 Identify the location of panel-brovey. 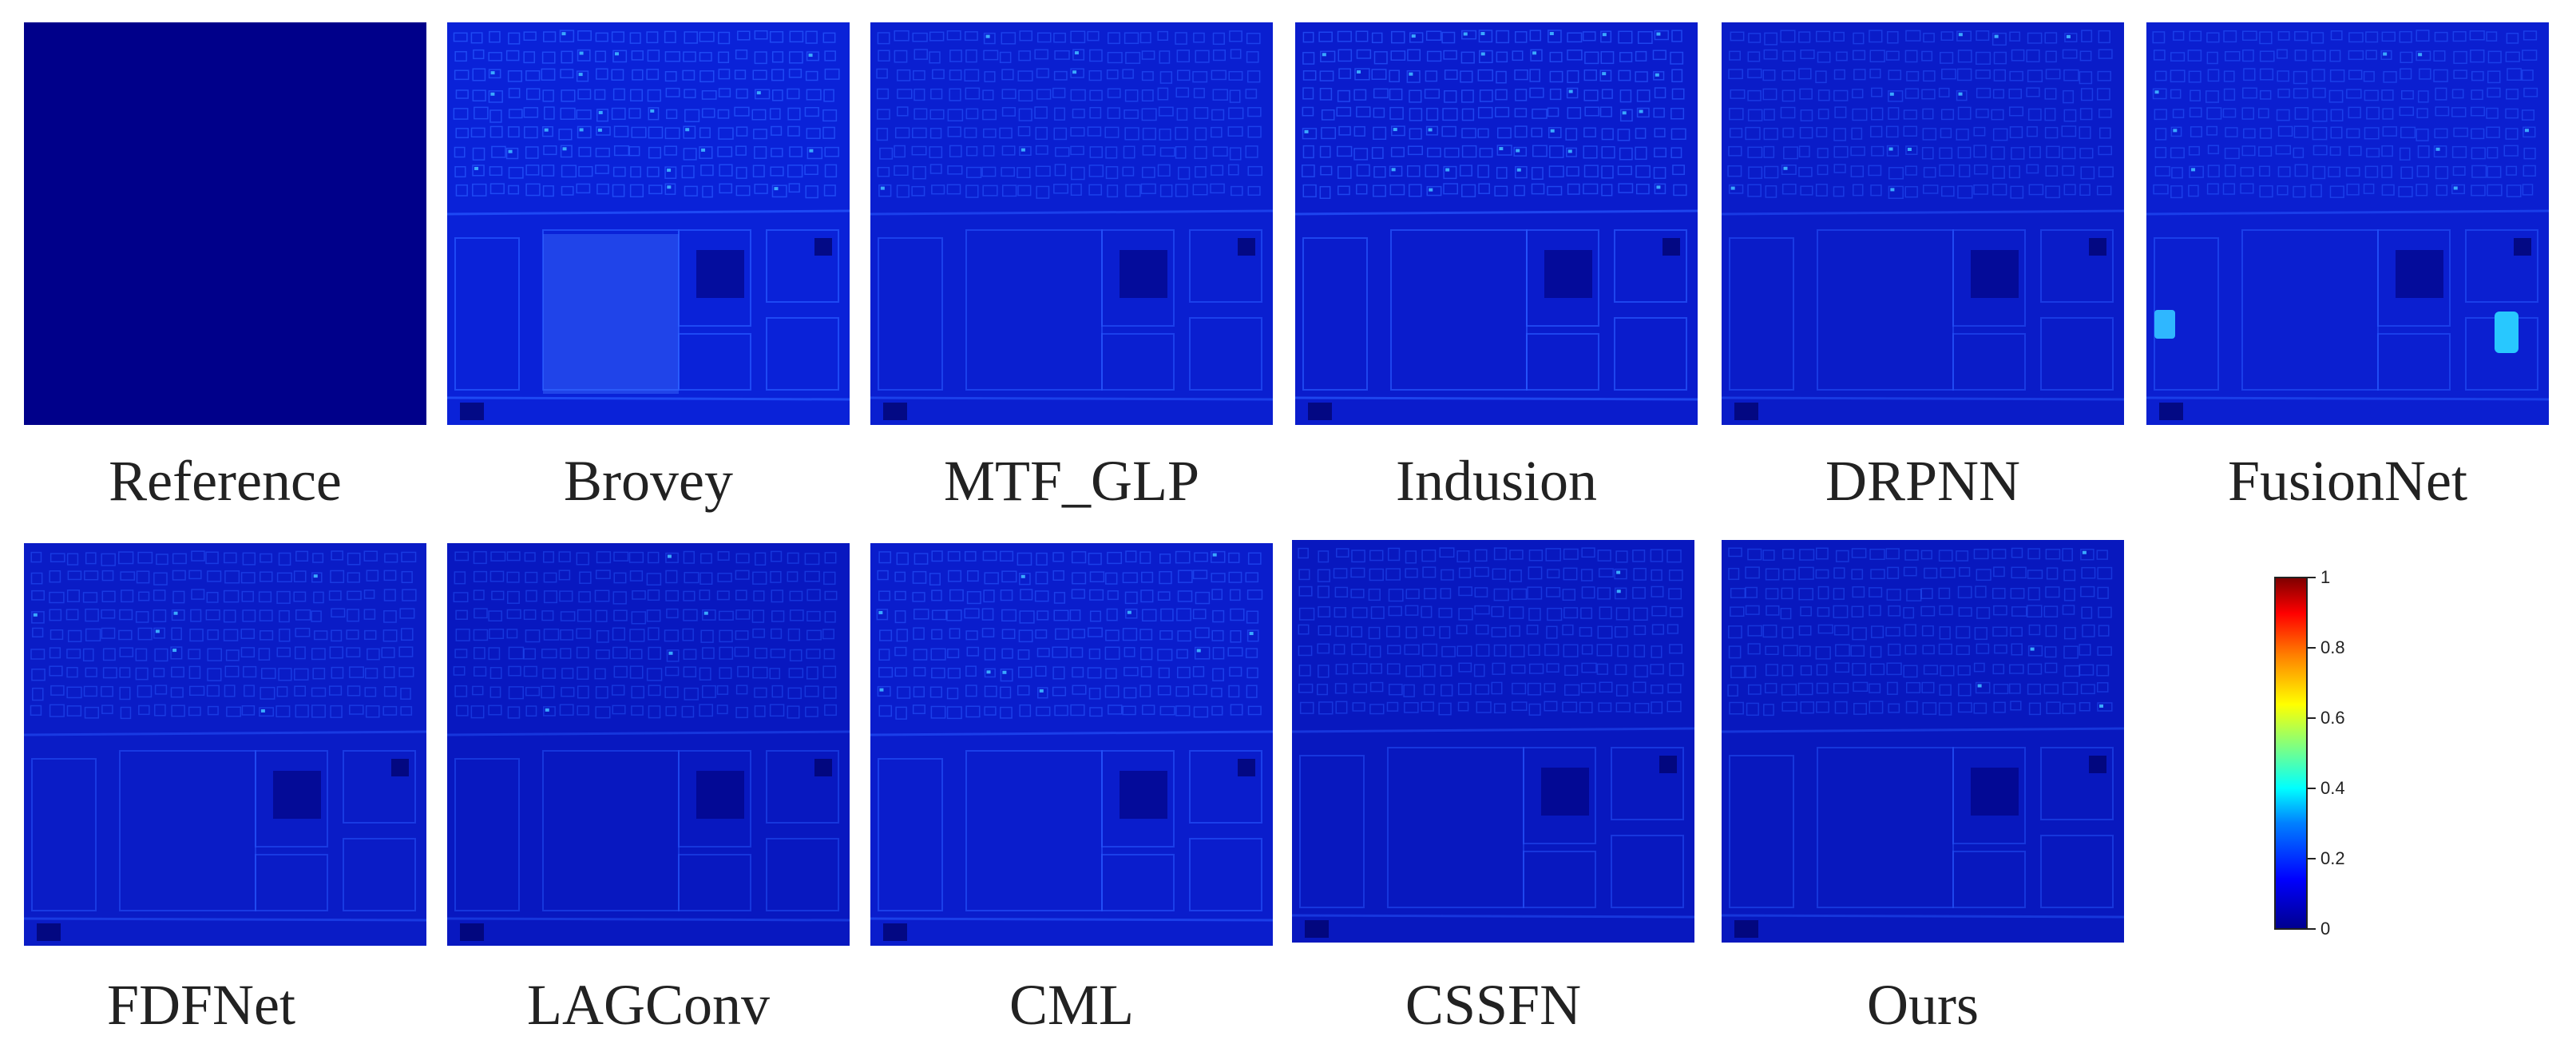
(649, 223).